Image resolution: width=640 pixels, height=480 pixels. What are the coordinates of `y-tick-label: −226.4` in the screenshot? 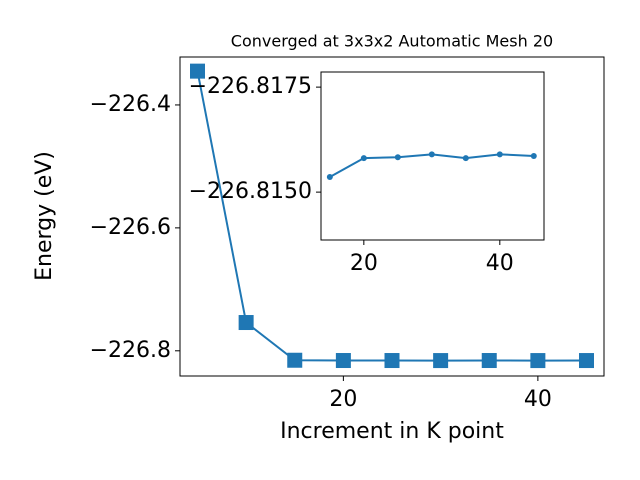 It's located at (130, 104).